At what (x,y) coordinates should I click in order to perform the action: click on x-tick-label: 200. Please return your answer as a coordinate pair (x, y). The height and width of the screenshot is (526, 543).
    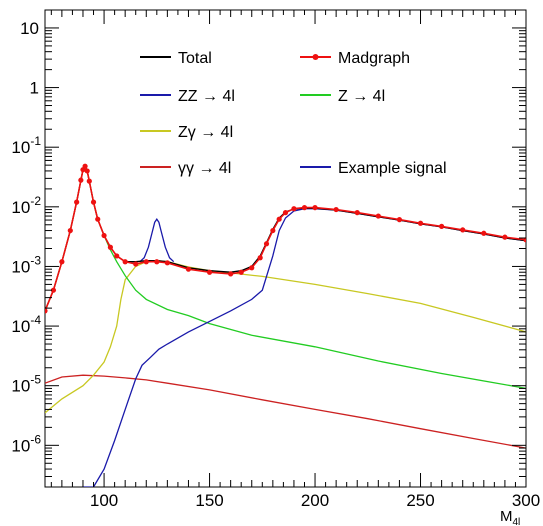
    Looking at the image, I should click on (315, 500).